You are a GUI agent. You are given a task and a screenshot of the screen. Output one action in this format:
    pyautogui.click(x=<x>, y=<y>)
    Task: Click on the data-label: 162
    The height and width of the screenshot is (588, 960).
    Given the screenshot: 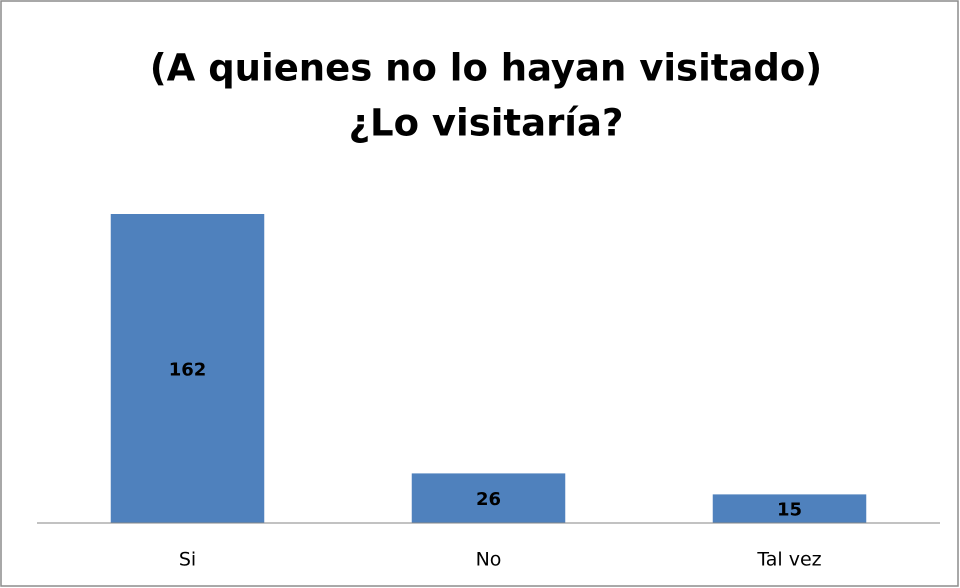 What is the action you would take?
    pyautogui.click(x=188, y=370)
    